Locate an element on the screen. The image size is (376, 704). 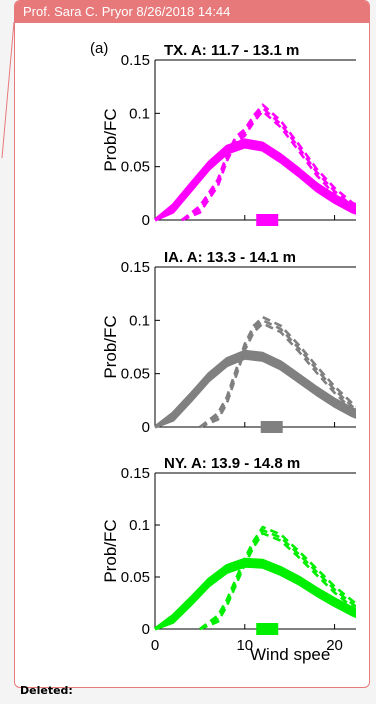
deleted-label: Deleted: is located at coordinates (46, 690).